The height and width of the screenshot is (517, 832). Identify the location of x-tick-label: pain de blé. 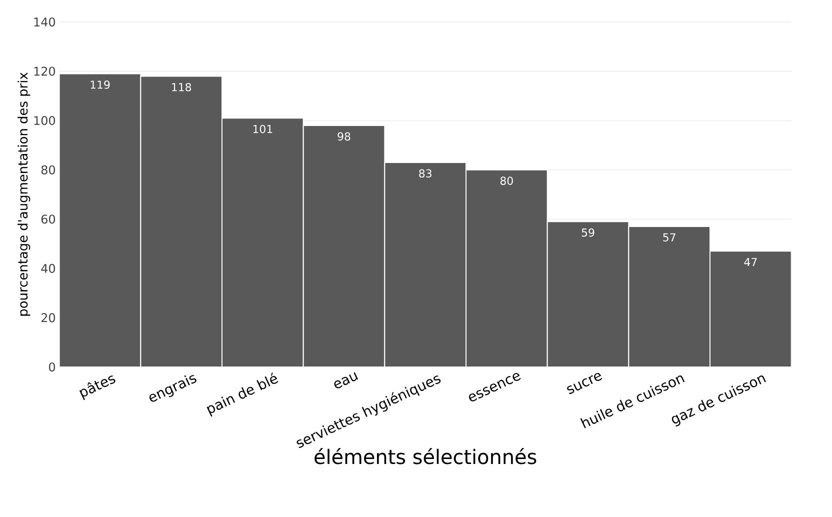
(242, 394).